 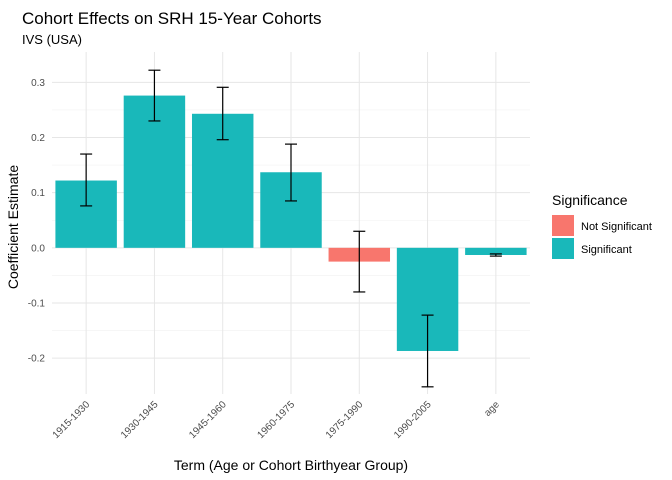 What do you see at coordinates (208, 420) in the screenshot?
I see `x-tick-label: 1945-1960` at bounding box center [208, 420].